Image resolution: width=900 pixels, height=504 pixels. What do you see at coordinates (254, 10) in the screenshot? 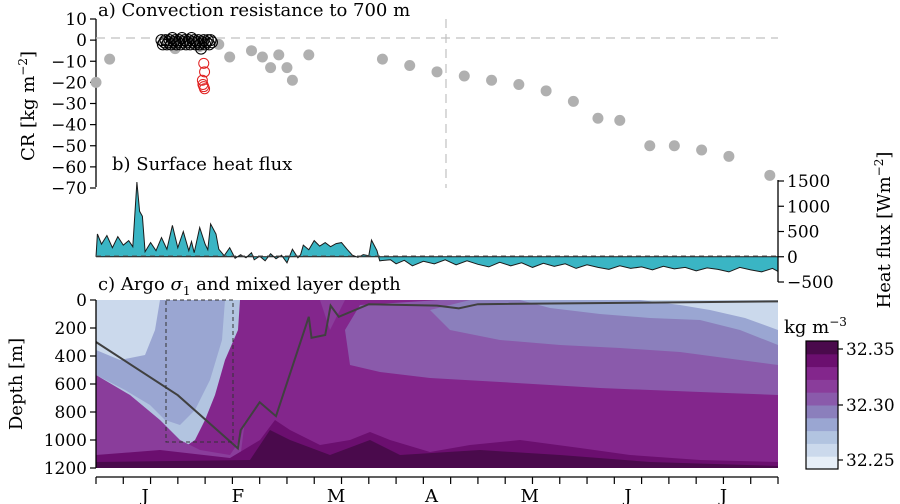
I see `panel-a-title: a) Convection resistance to 700 m` at bounding box center [254, 10].